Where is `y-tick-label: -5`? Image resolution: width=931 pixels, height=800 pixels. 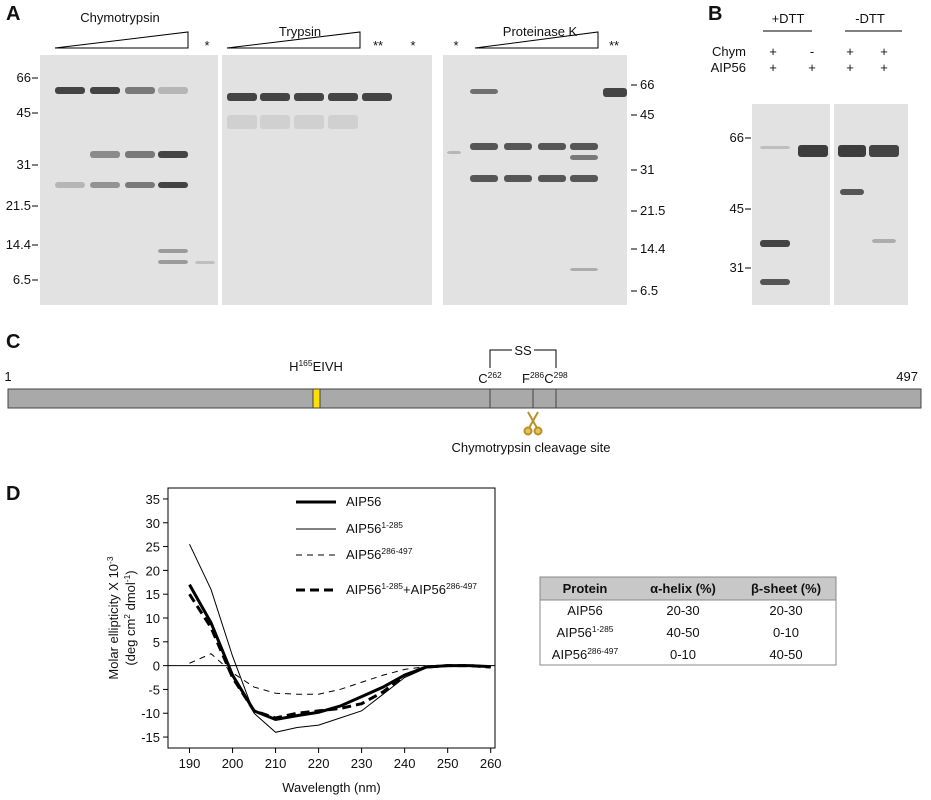
y-tick-label: -5 is located at coordinates (154, 689).